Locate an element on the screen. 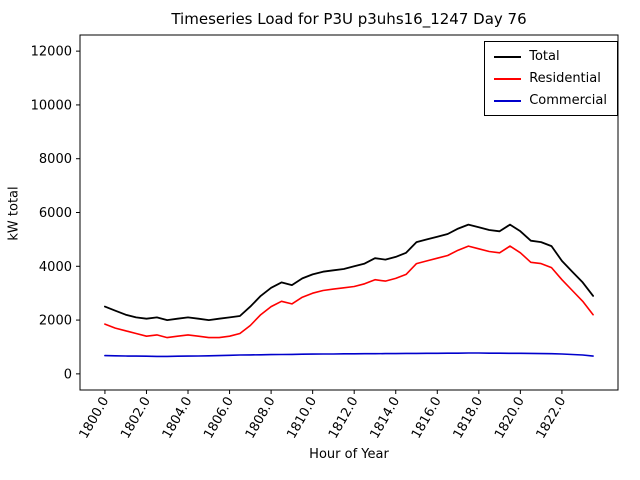 This screenshot has height=480, width=640. y-tick-label: 0 is located at coordinates (68, 374).